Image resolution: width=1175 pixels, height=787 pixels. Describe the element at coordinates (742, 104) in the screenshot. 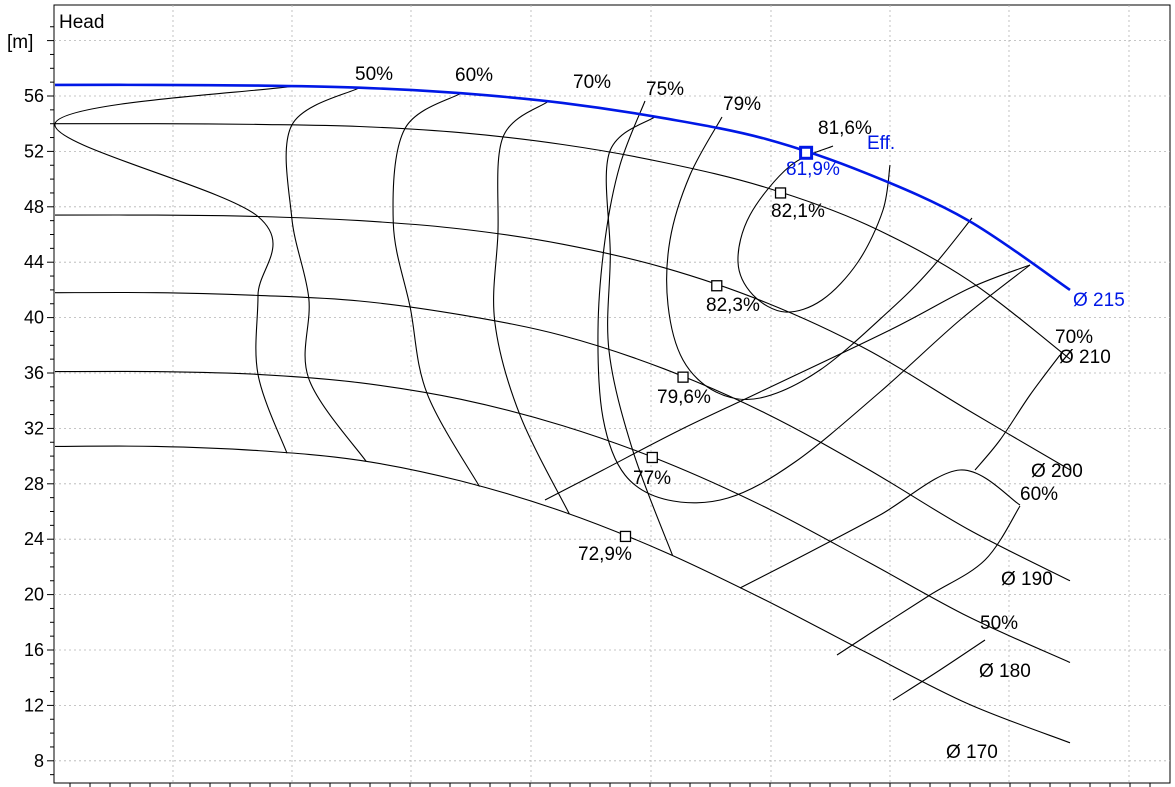

I see `eff-label-79: 79%` at that location.